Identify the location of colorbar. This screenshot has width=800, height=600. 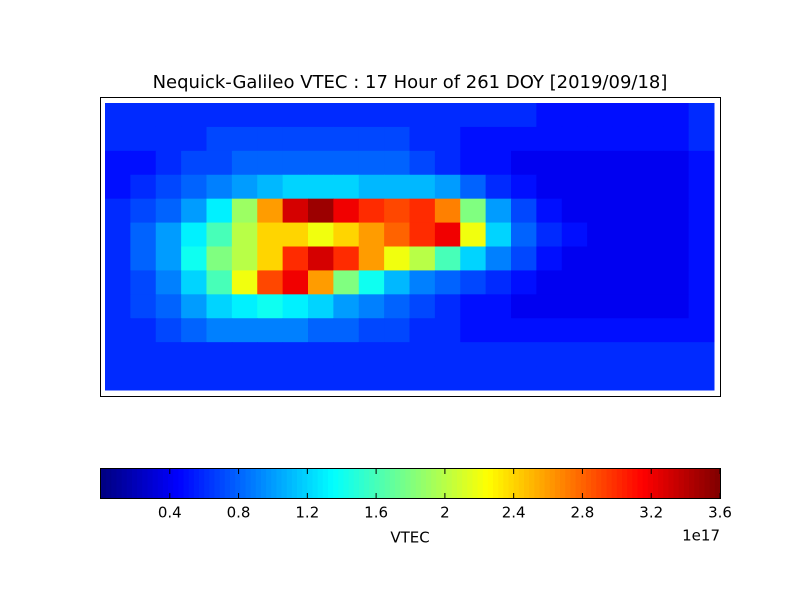
(411, 483).